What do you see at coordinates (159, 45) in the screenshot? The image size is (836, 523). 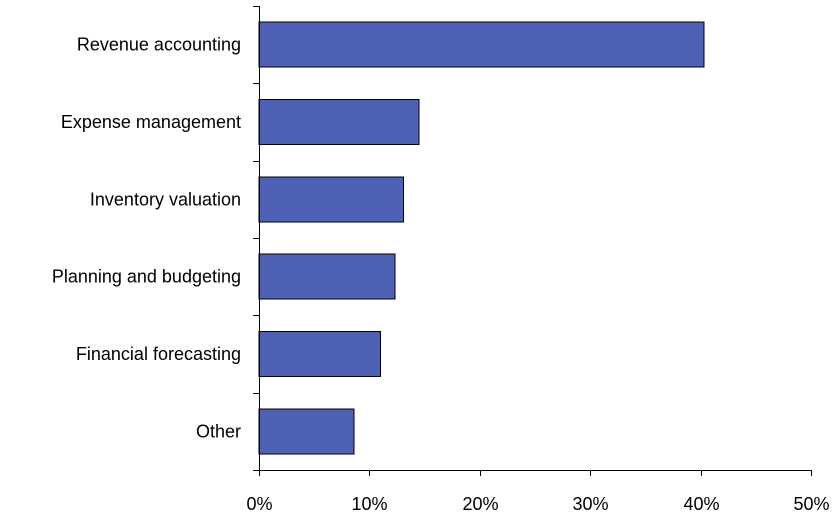 I see `category-label-revenue-accounting: Revenue accounting` at bounding box center [159, 45].